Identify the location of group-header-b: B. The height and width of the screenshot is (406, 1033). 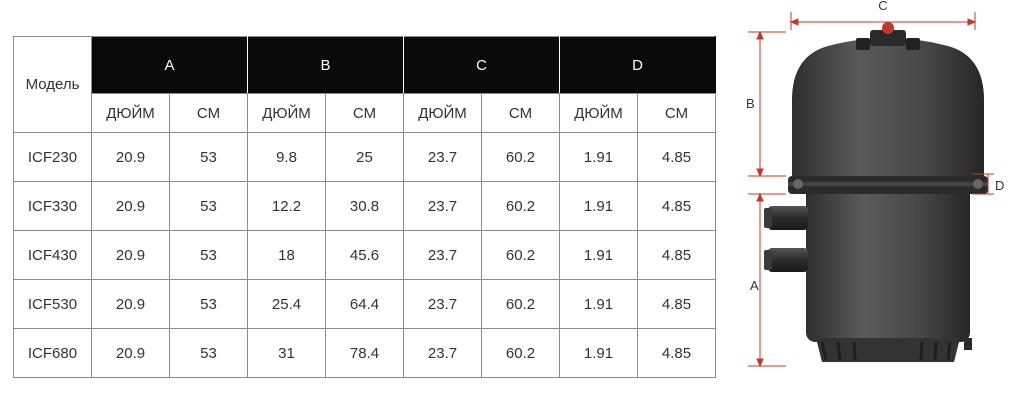
(325, 65).